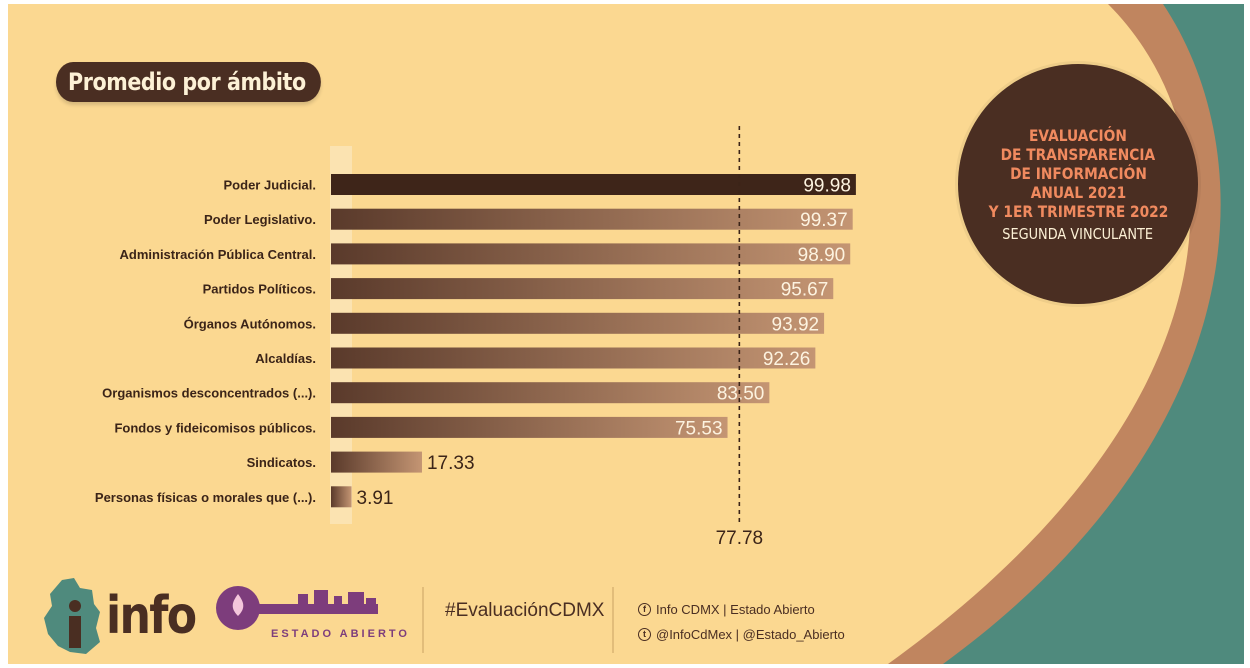 The image size is (1250, 668). Describe the element at coordinates (215, 427) in the screenshot. I see `category-label: Fondos y fideicomisos públicos.` at that location.